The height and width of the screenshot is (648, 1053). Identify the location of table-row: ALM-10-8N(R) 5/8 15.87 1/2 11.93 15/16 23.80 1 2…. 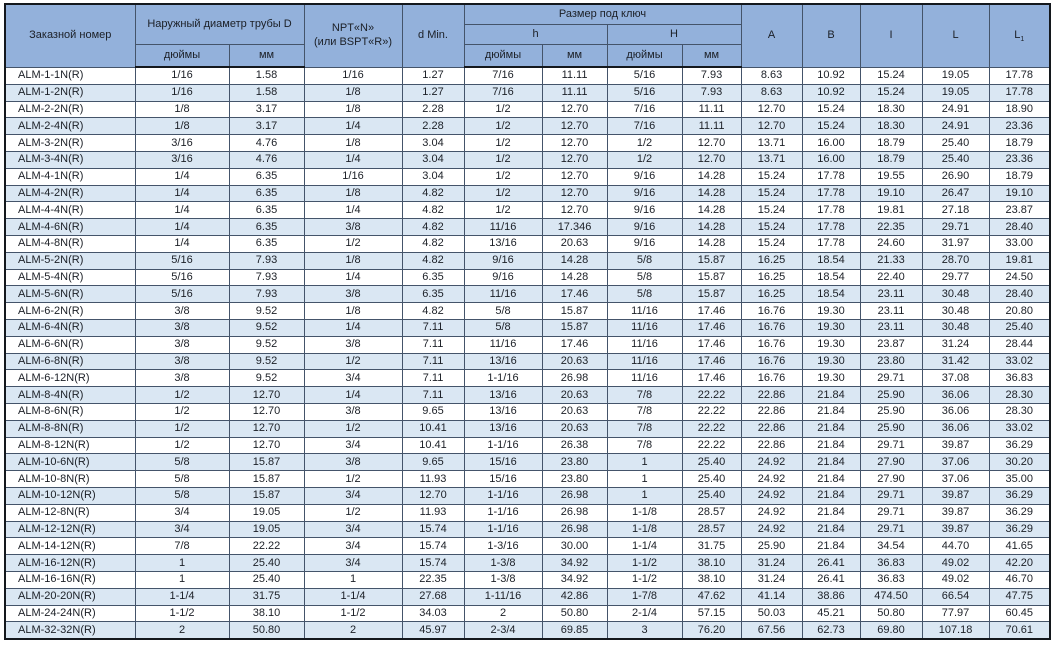
(527, 479).